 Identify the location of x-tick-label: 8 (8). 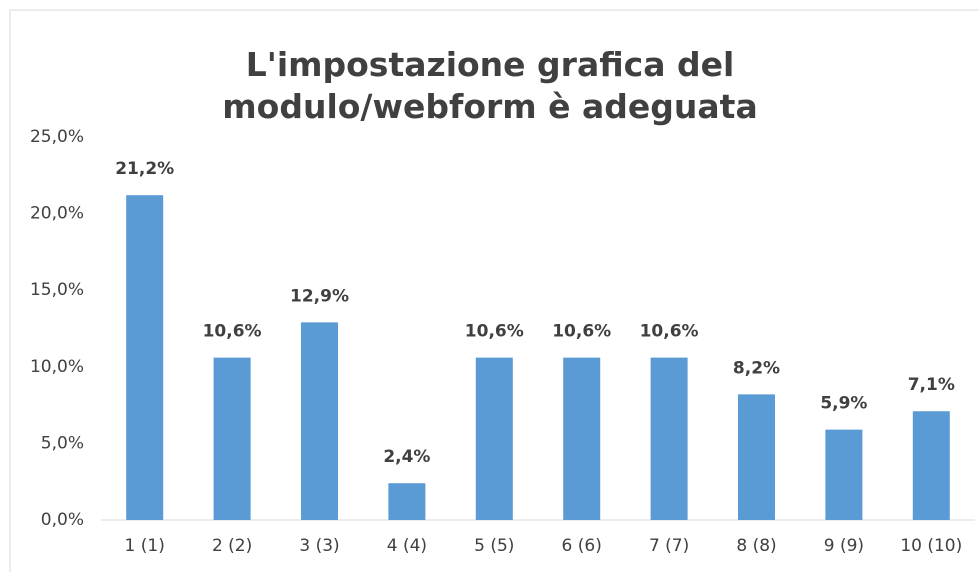
(756, 546).